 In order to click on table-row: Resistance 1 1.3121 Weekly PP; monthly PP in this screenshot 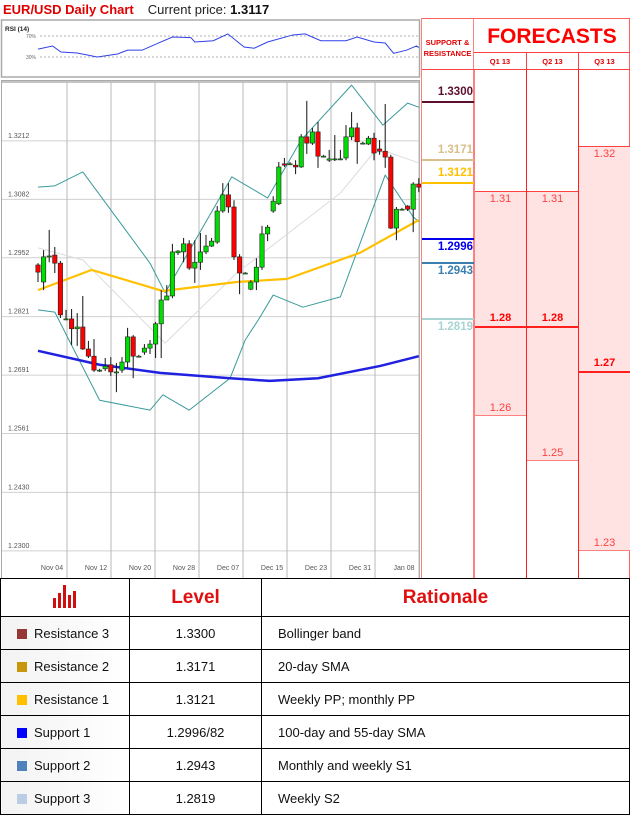, I will do `click(315, 699)`.